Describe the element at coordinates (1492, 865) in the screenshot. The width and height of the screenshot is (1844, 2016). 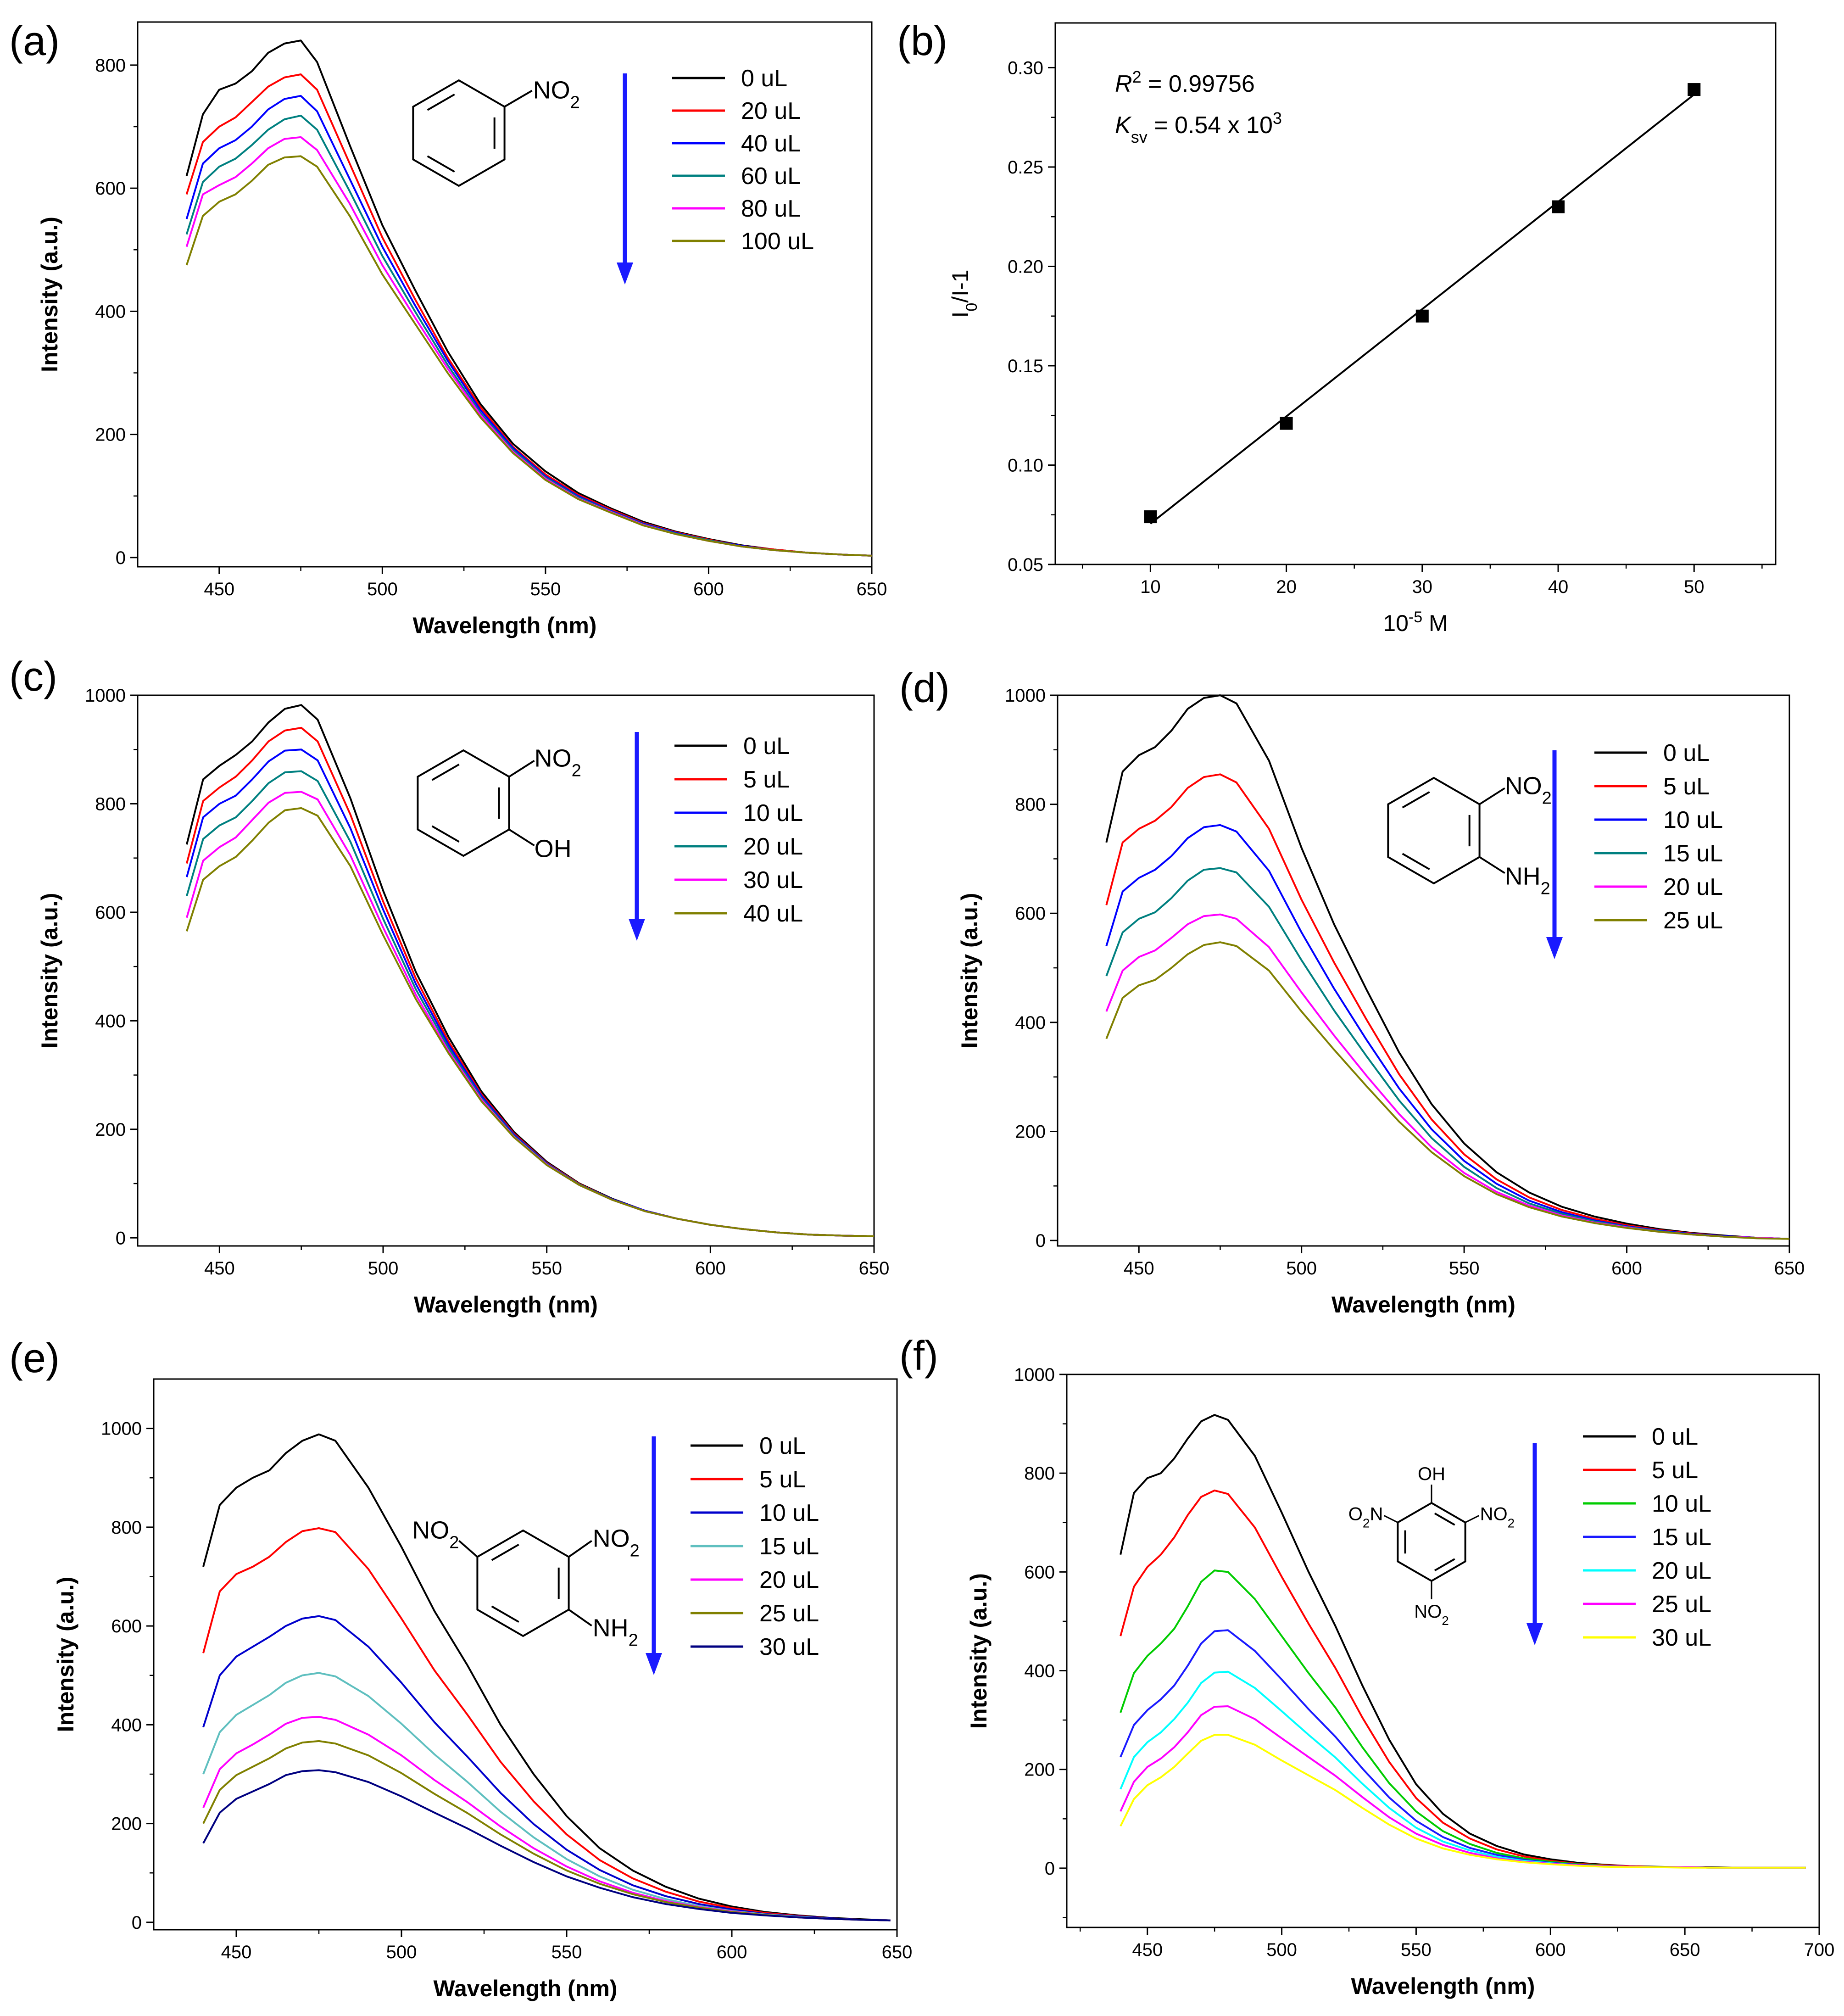
I see `bond-sub-d` at that location.